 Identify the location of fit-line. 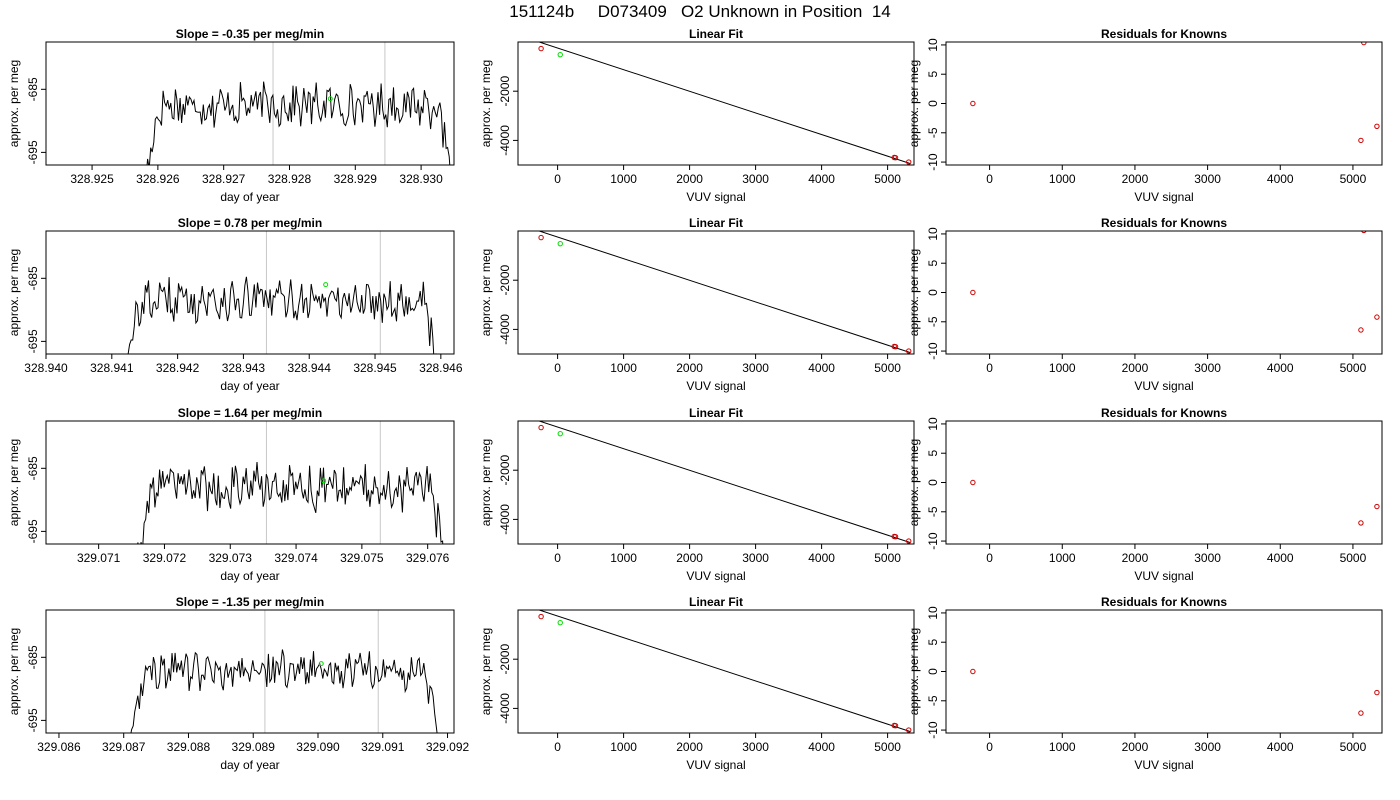
(724, 103).